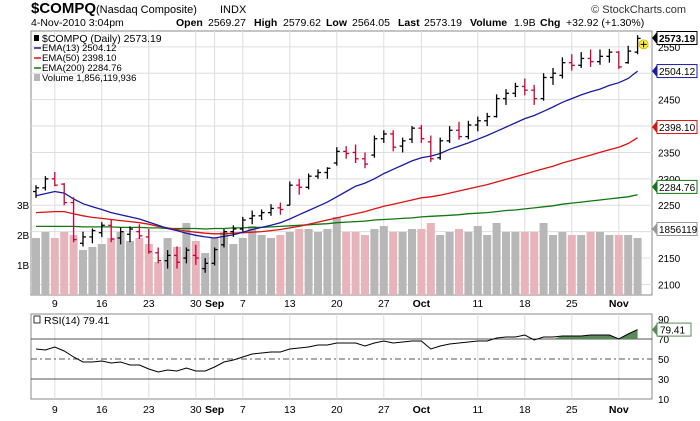 This screenshot has height=421, width=700. What do you see at coordinates (654, 329) in the screenshot?
I see `rsi-tag-arrow` at bounding box center [654, 329].